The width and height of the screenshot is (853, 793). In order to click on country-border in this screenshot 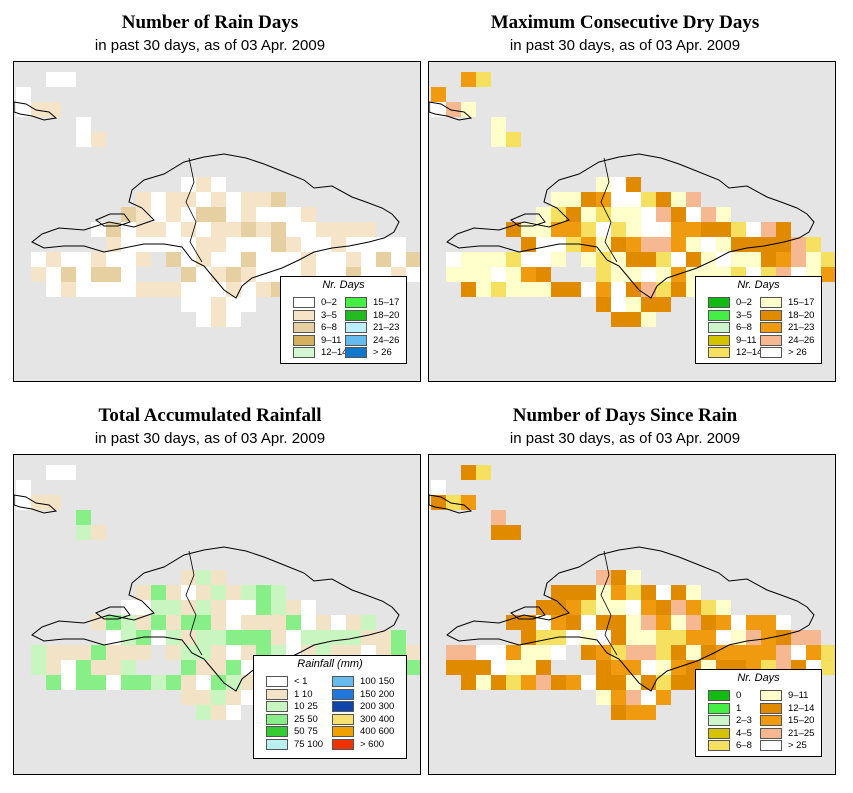, I will do `click(609, 603)`.